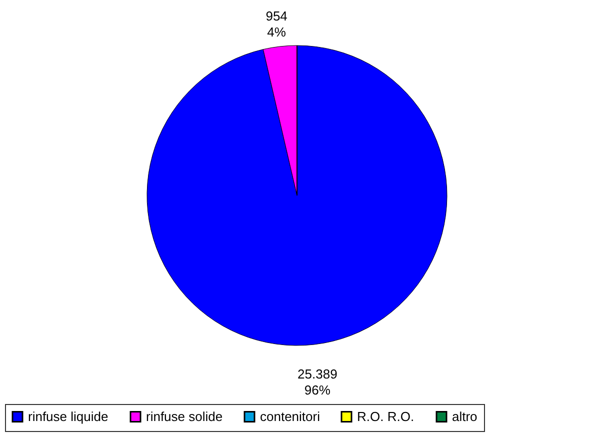  I want to click on legend-label: rinfuse solide, so click(184, 416).